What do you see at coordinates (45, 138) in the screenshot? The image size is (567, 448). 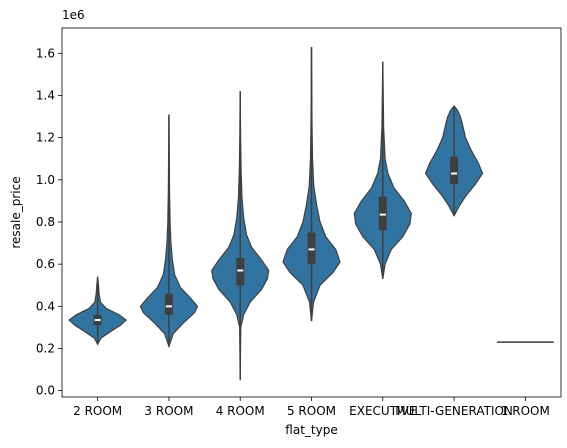 I see `y-tick-label: 1.2` at bounding box center [45, 138].